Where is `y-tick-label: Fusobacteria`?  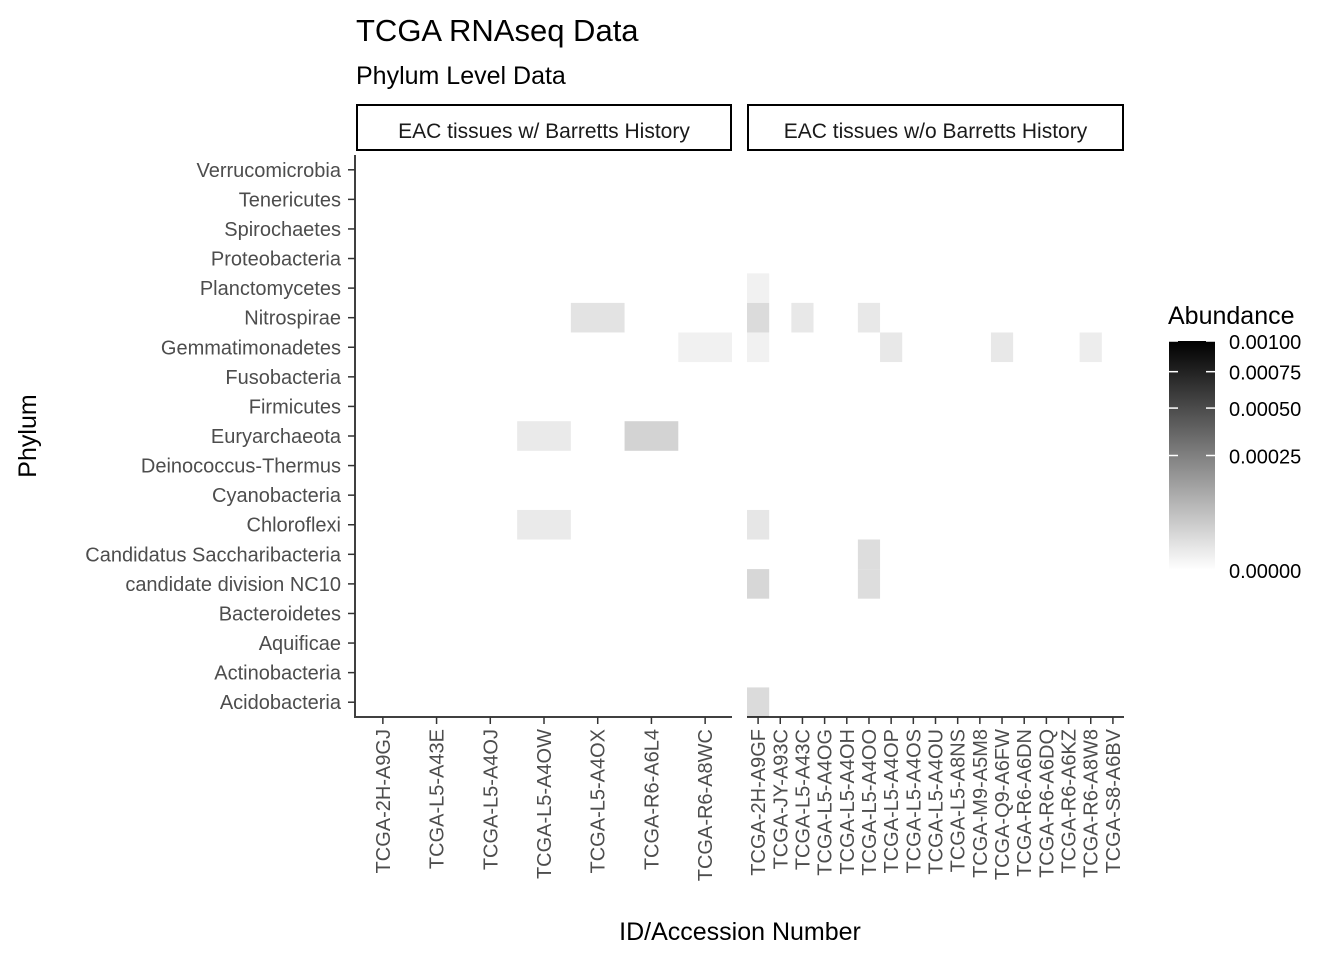
y-tick-label: Fusobacteria is located at coordinates (283, 378).